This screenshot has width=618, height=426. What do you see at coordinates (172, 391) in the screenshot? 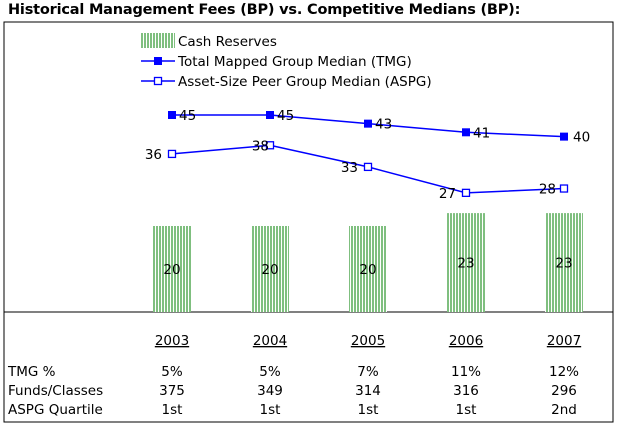
I see `table-cell: 375` at bounding box center [172, 391].